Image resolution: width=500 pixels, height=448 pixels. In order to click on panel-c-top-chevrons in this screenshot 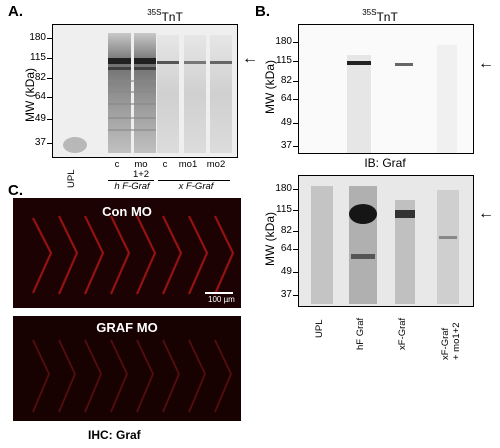, I will do `click(127, 253)`.